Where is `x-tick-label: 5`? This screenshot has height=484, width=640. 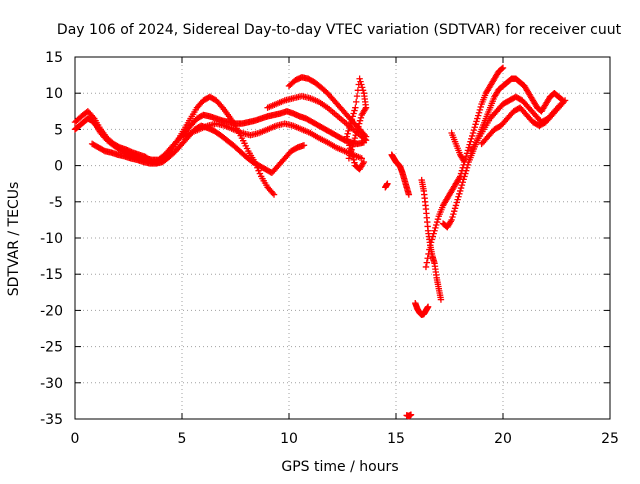
x-tick-label: 5 is located at coordinates (182, 439).